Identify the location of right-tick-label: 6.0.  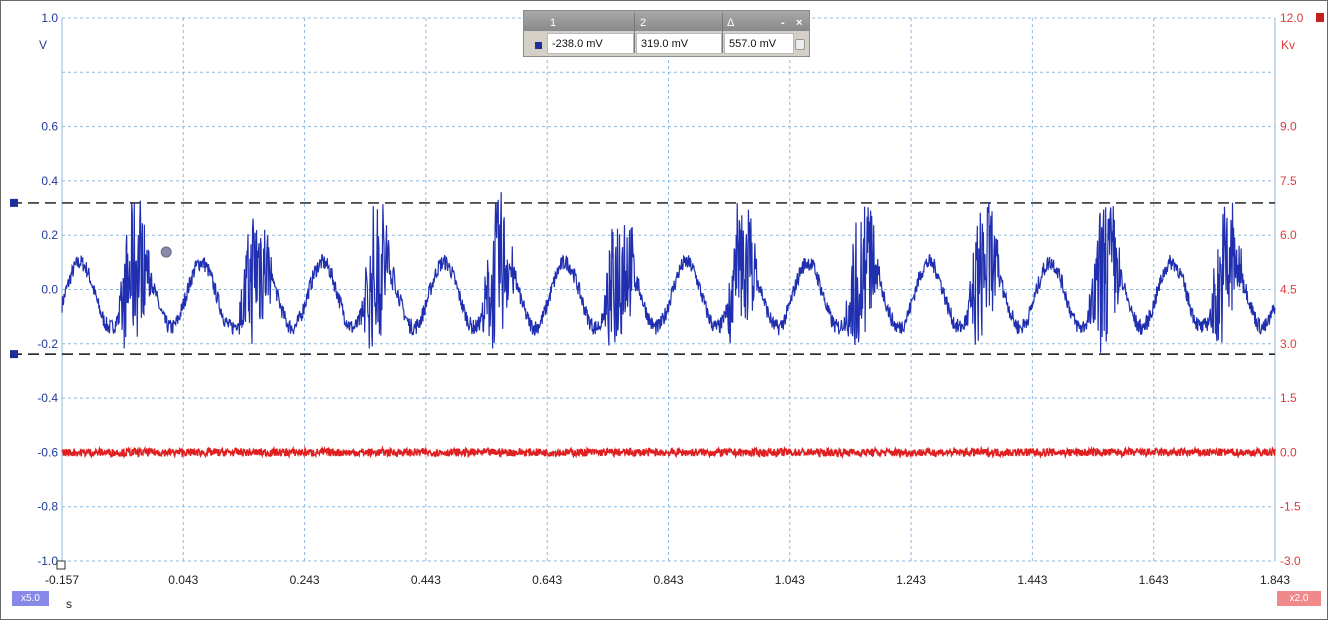
(1288, 235).